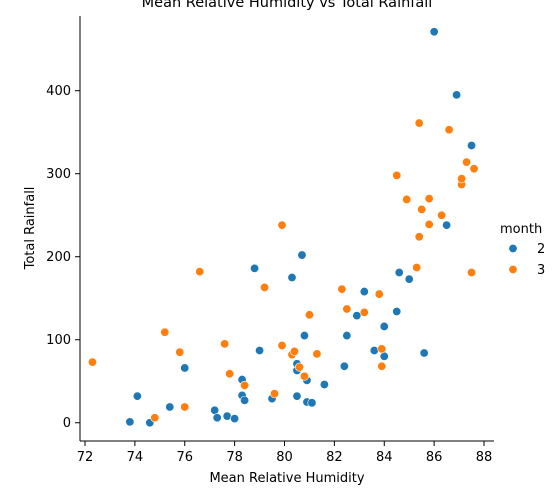 The height and width of the screenshot is (500, 558). What do you see at coordinates (67, 423) in the screenshot?
I see `y-tick-label: 0` at bounding box center [67, 423].